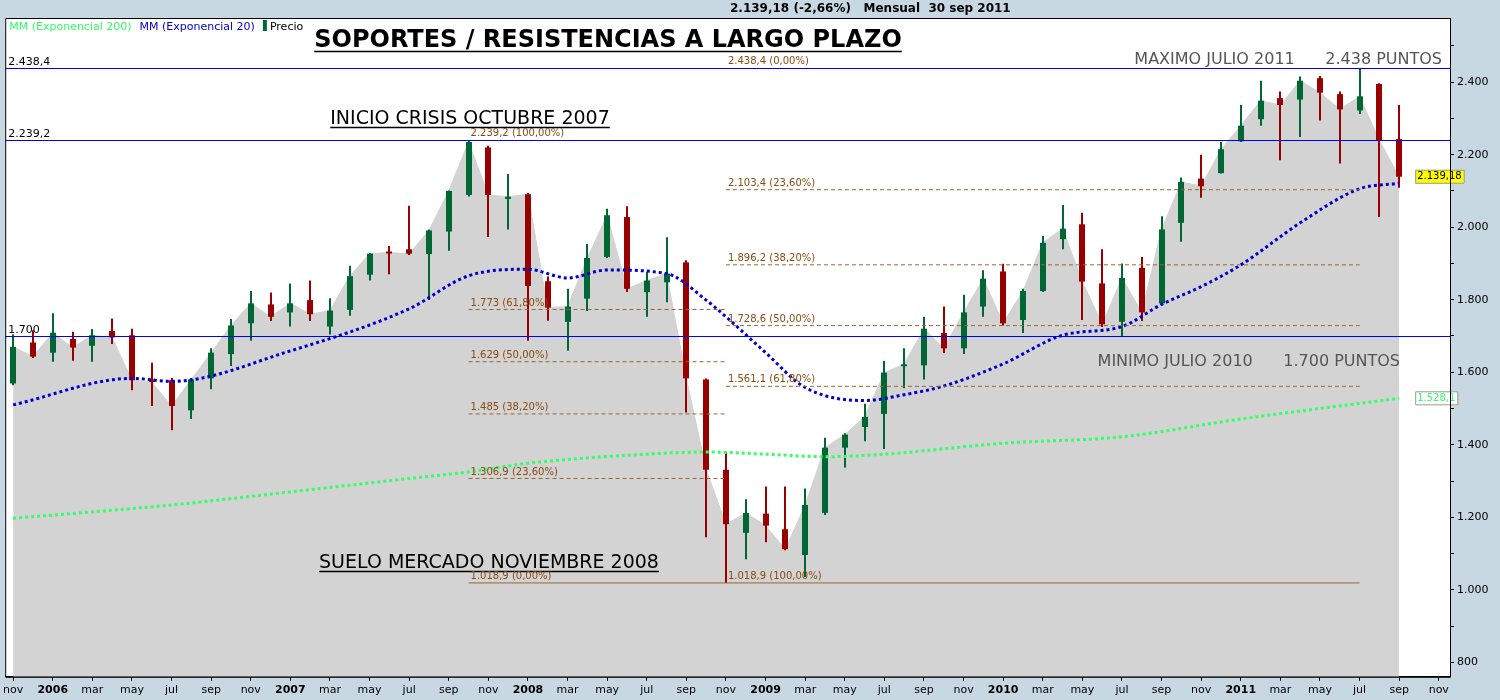 Image resolution: width=1500 pixels, height=700 pixels. I want to click on chart-title: SOPORTES / RESISTENCIAS A LARGO PLAZO, so click(608, 39).